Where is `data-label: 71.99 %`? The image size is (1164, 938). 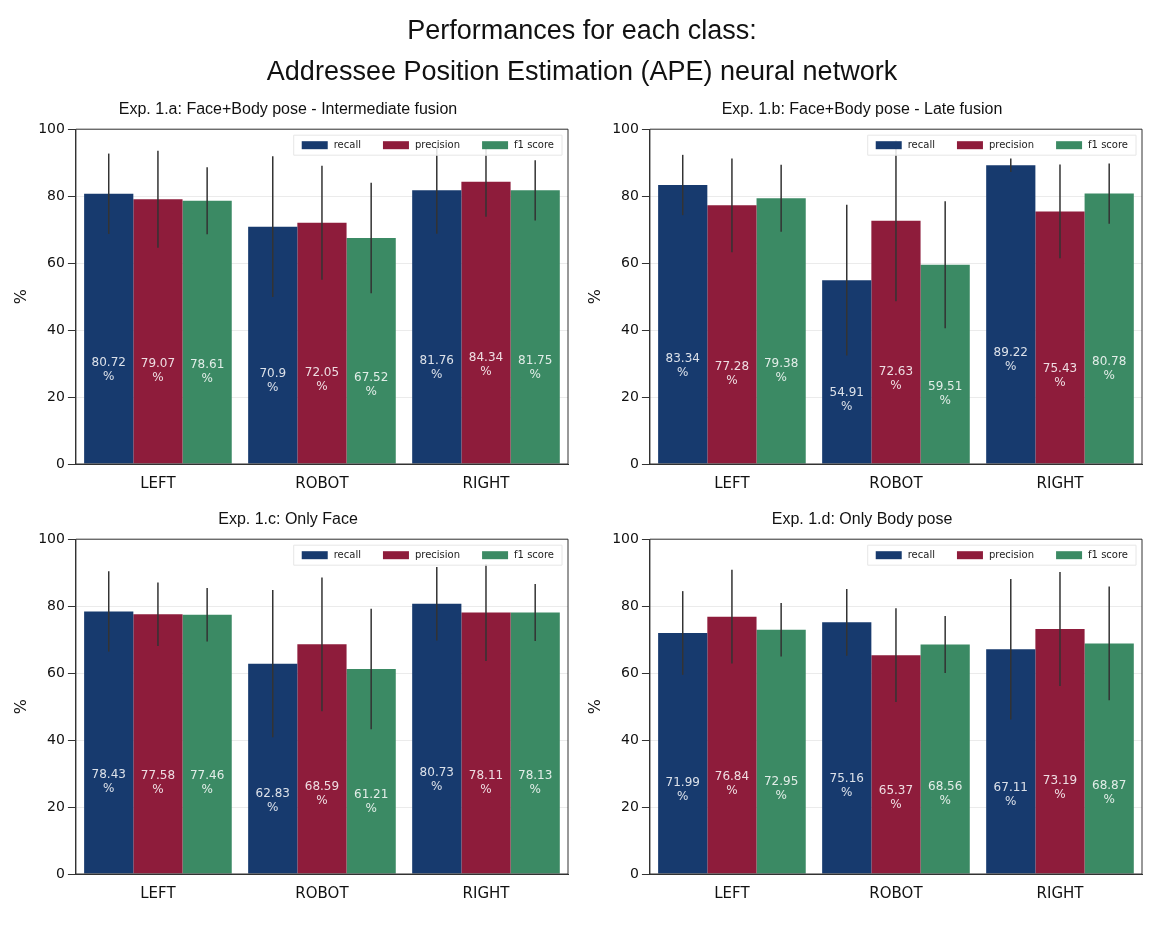
data-label: 71.99 % is located at coordinates (682, 788).